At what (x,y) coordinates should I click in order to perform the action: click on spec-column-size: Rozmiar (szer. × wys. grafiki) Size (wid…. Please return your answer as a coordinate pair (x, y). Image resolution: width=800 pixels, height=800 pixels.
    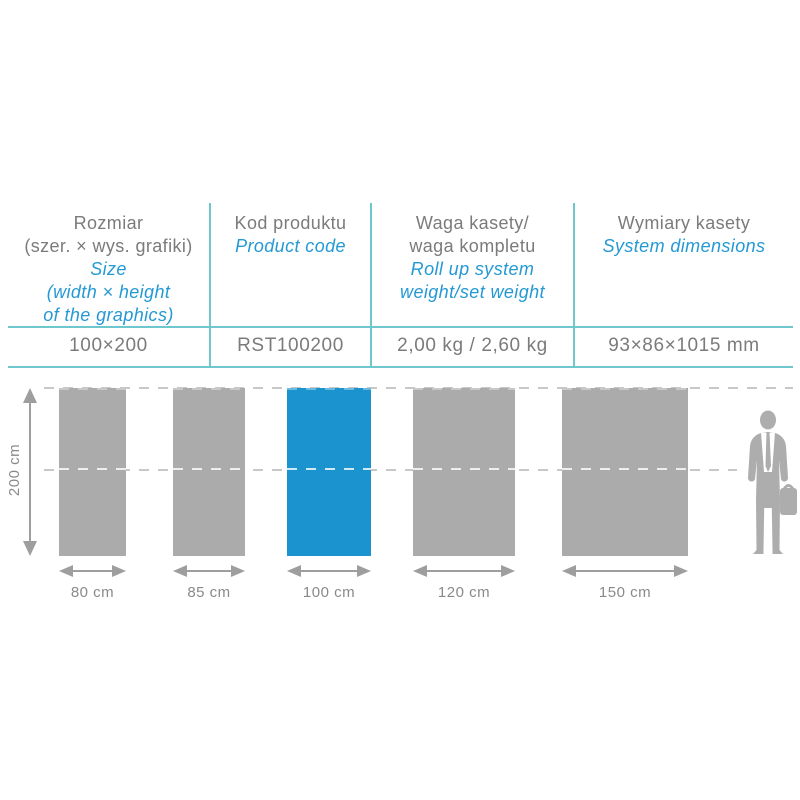
    Looking at the image, I should click on (109, 285).